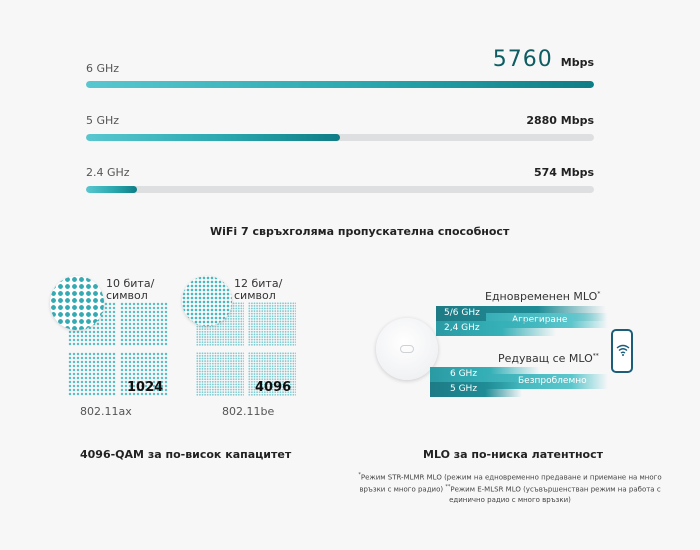 This screenshot has height=550, width=700. Describe the element at coordinates (543, 296) in the screenshot. I see `simultaneous-mlo-title: Едновременен MLO*` at that location.